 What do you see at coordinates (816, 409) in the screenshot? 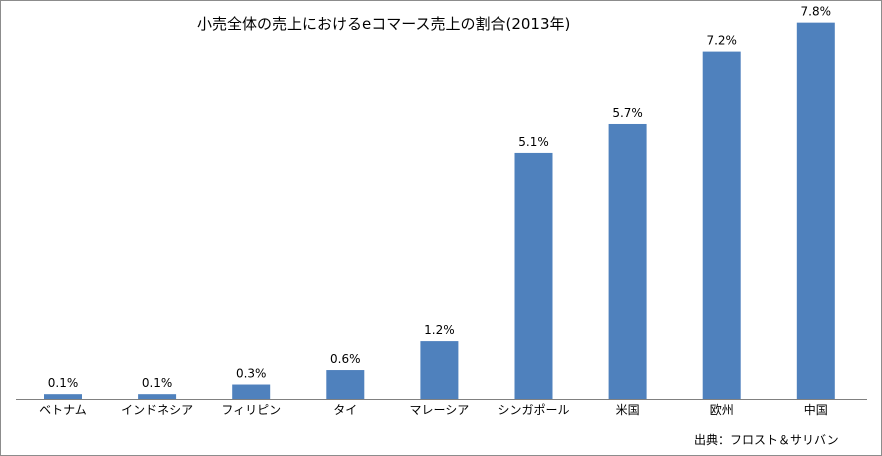
I see `x-tick-label: 中国` at bounding box center [816, 409].